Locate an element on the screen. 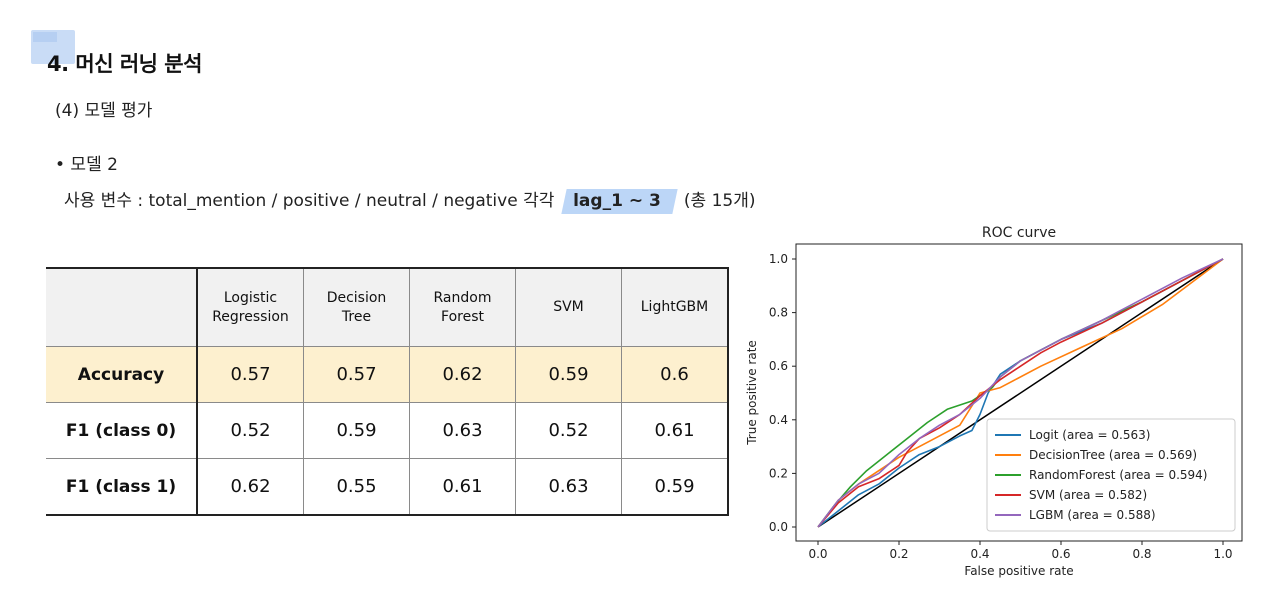 The width and height of the screenshot is (1280, 590). section-title: 4. 머신 러닝 분석 is located at coordinates (124, 64).